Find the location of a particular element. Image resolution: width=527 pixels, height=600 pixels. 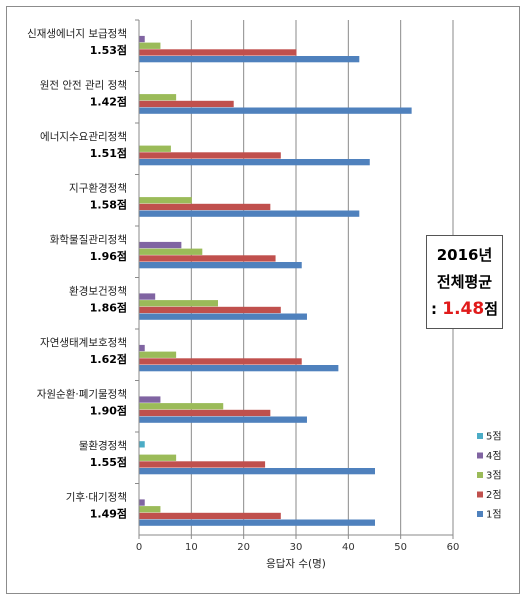

category-score: 1.55점 is located at coordinates (108, 462).